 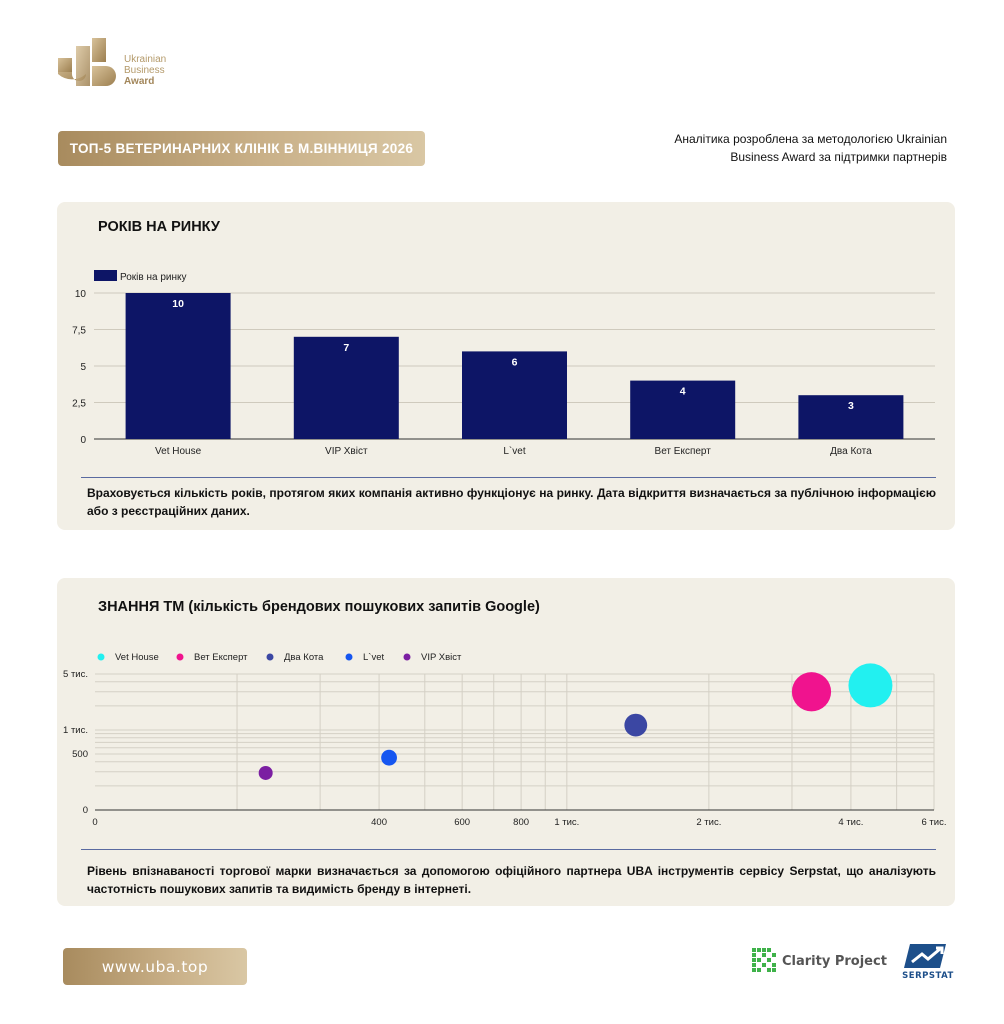 I want to click on website-link: www.uba.top, so click(x=155, y=966).